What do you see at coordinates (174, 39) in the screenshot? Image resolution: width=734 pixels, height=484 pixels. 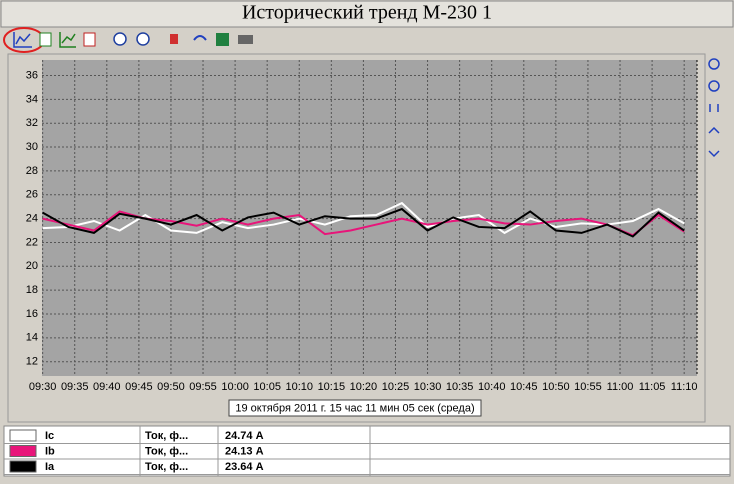 I see `tool-refresh` at bounding box center [174, 39].